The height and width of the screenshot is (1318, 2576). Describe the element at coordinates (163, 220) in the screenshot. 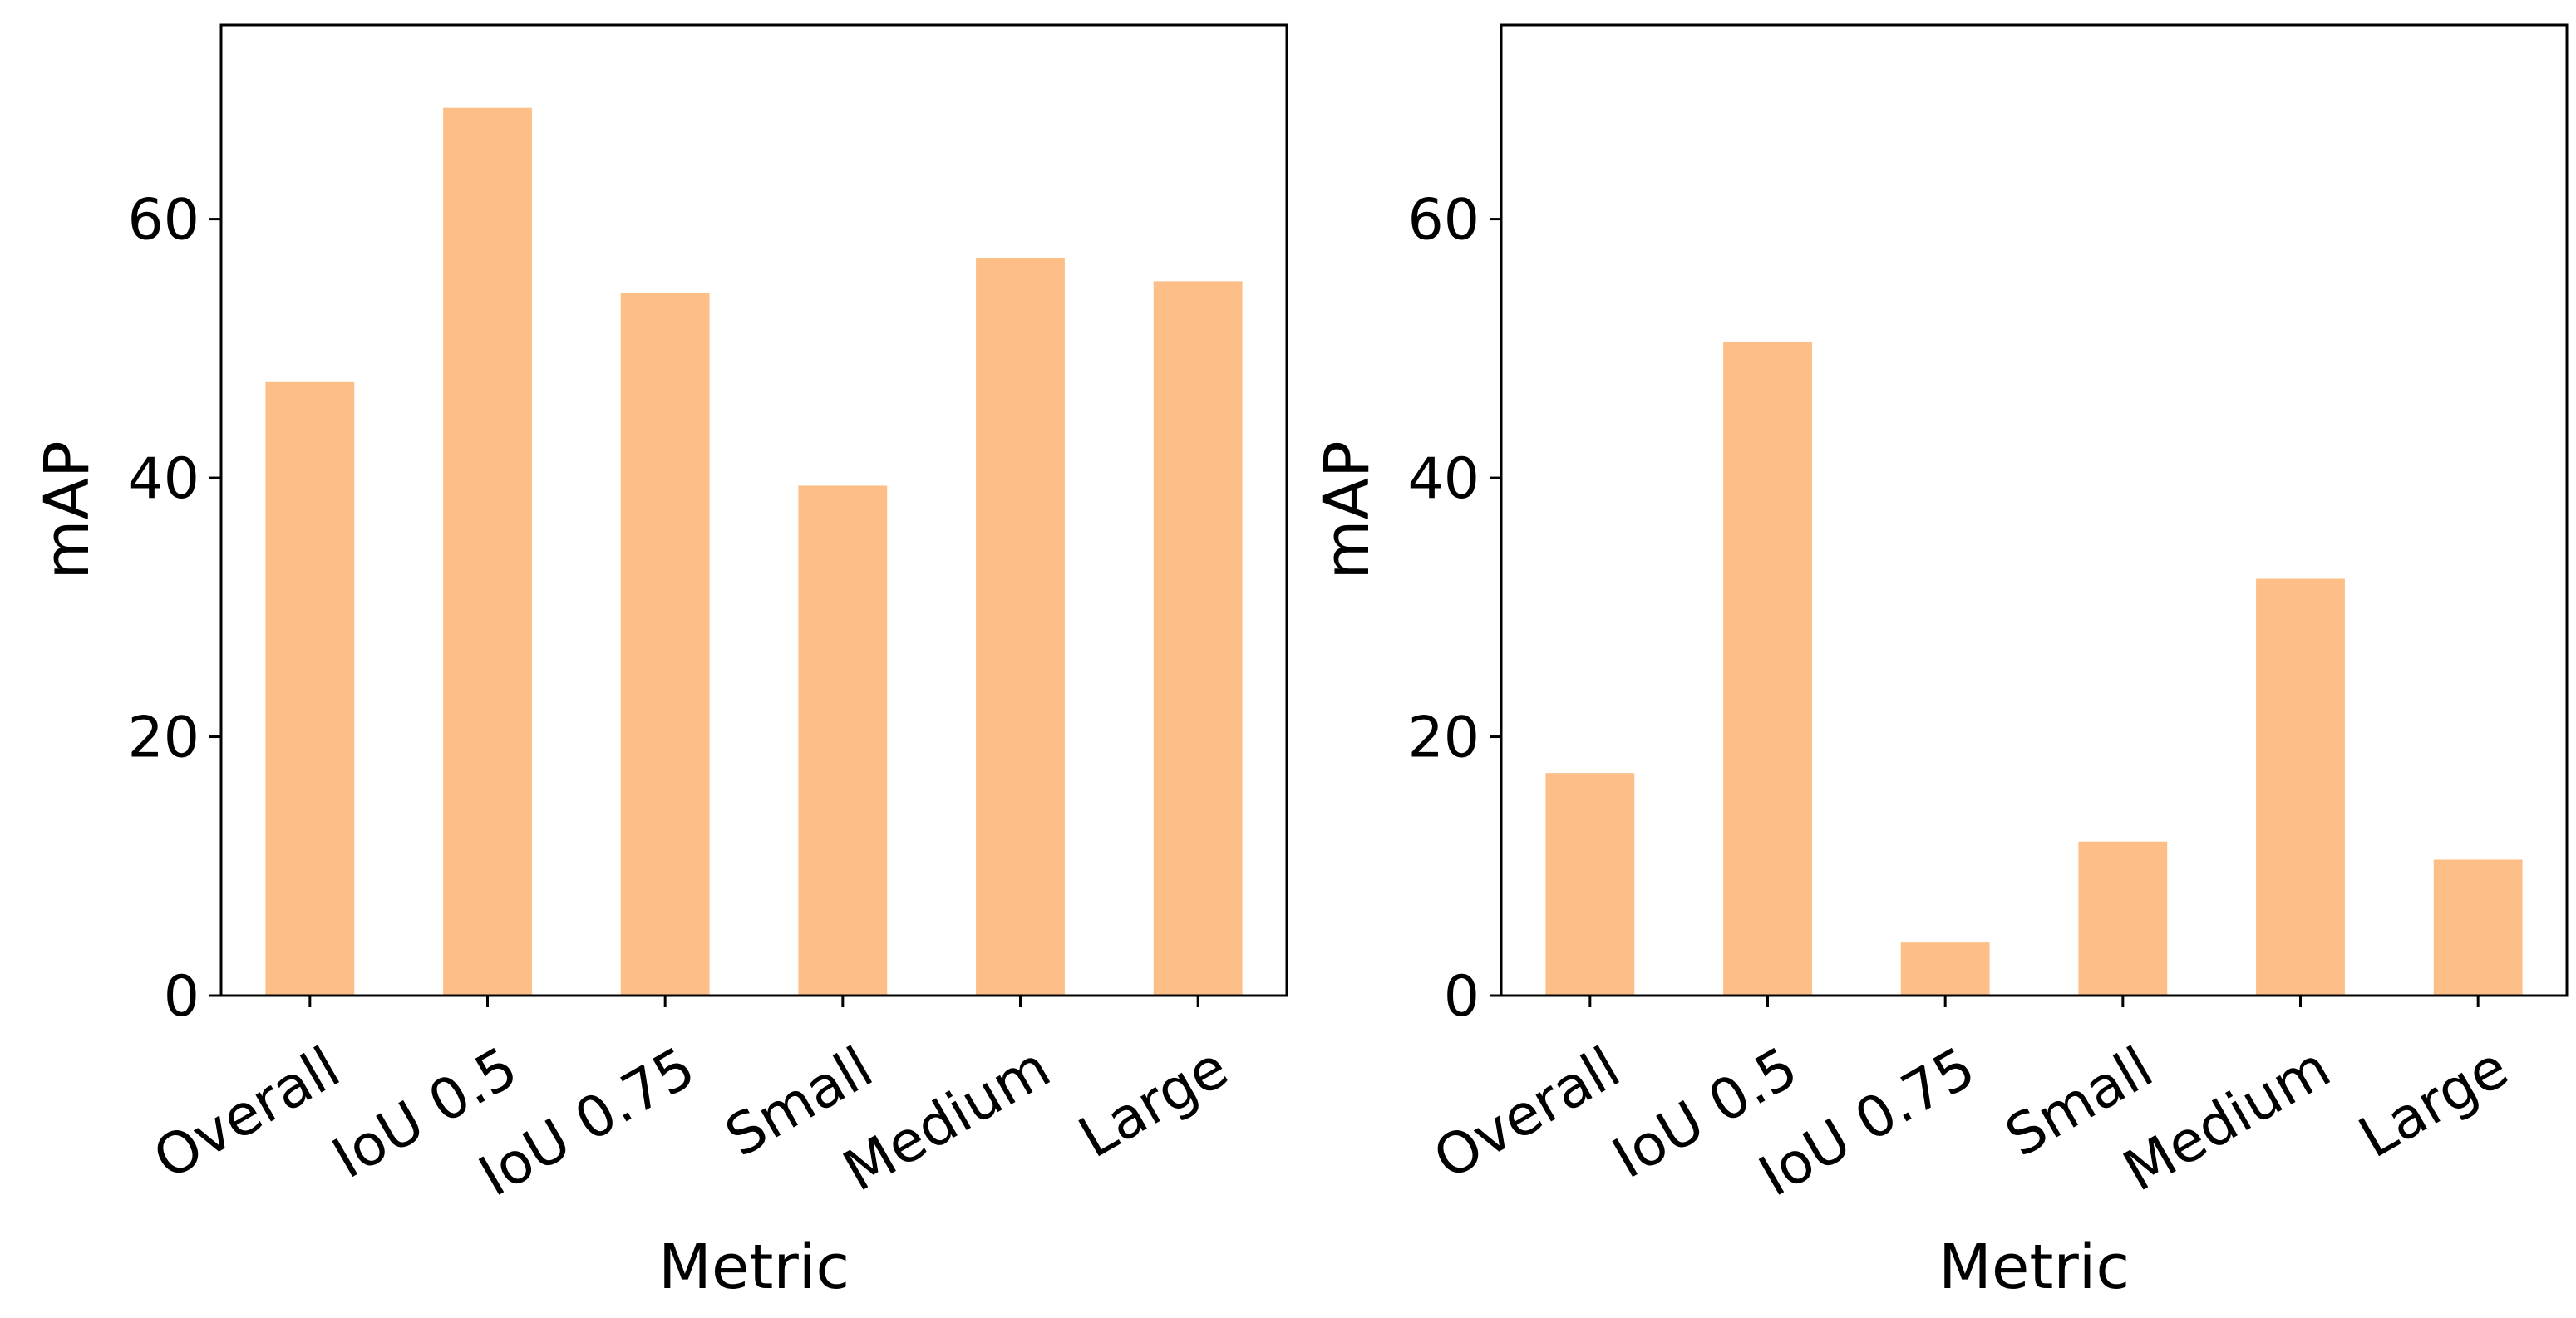

I see `left-y-tick-label: 60` at that location.